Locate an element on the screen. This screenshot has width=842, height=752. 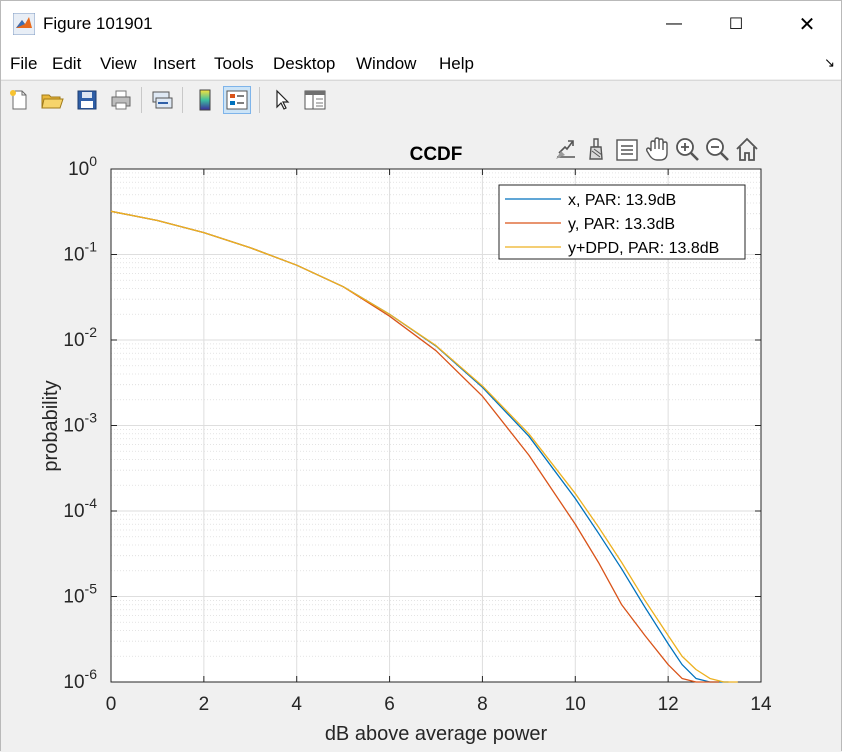
legend-box is located at coordinates (622, 222).